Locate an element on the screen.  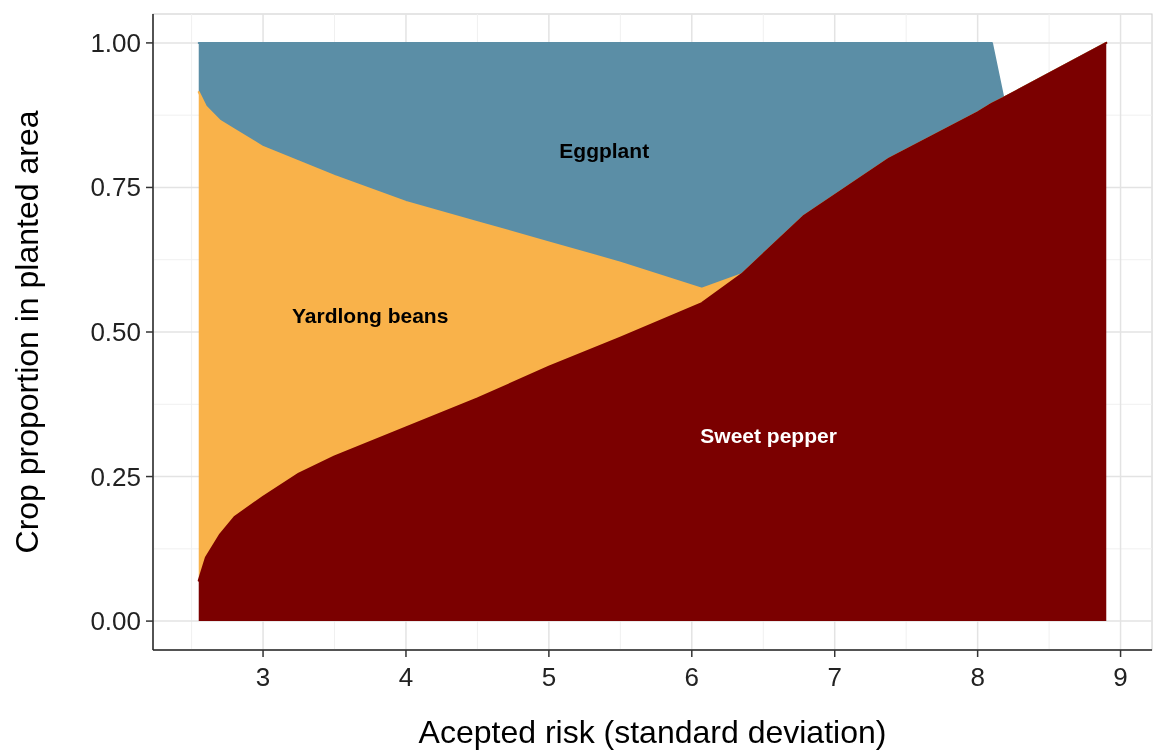
y-tick-label: 0.75 is located at coordinates (115, 187).